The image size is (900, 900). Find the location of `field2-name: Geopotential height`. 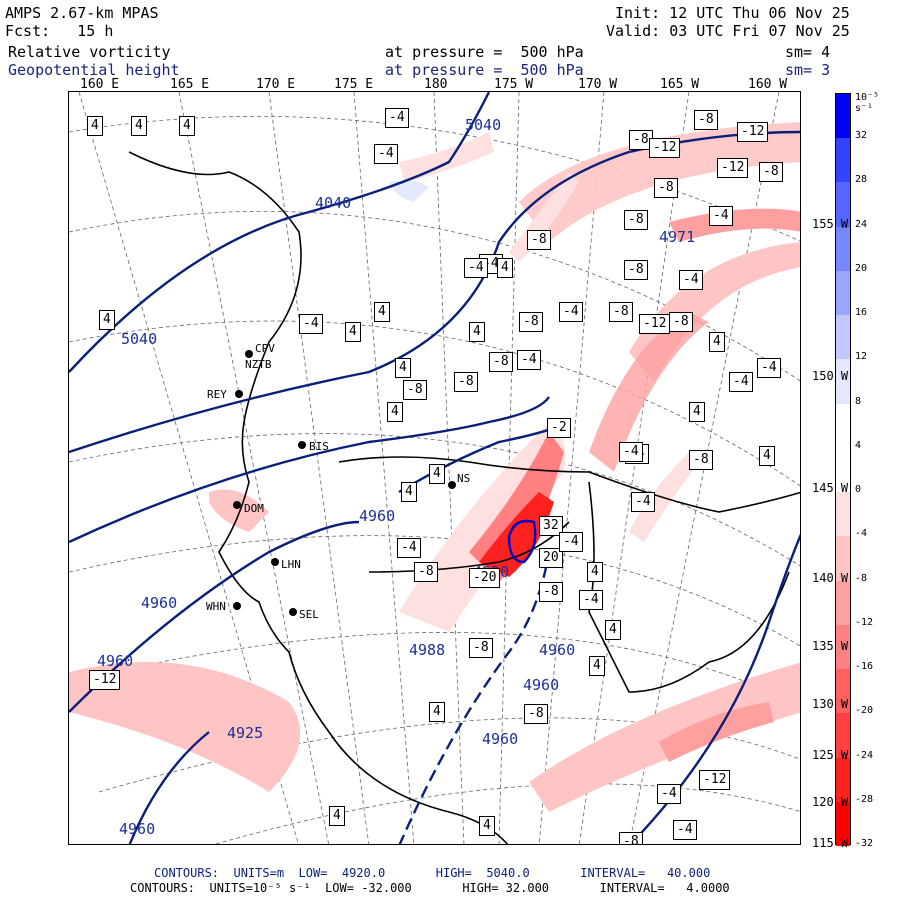

field2-name: Geopotential height is located at coordinates (94, 70).